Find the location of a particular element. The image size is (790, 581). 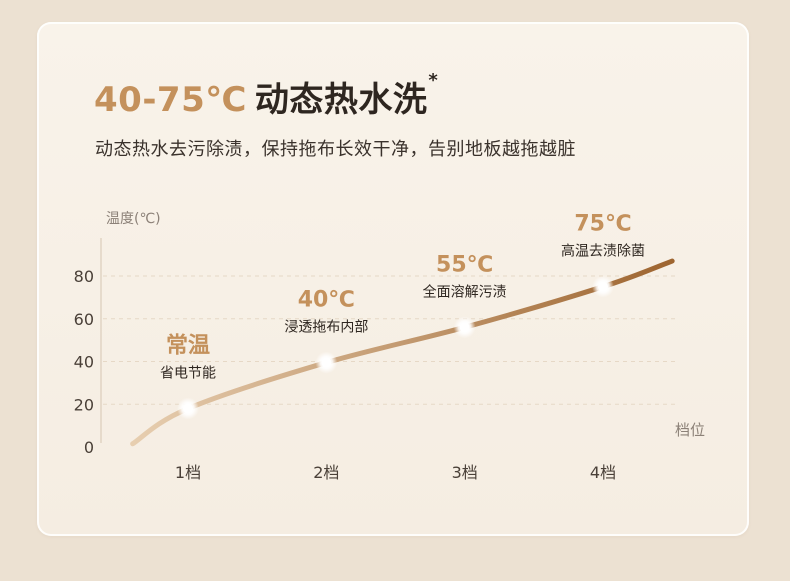

point-description: 高温去渍除菌 is located at coordinates (603, 251).